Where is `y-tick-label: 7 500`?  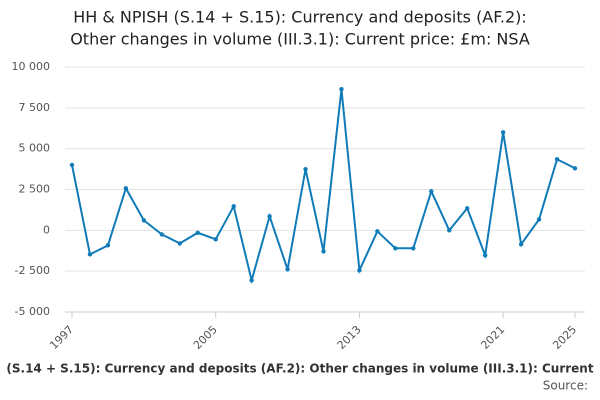
y-tick-label: 7 500 is located at coordinates (35, 107).